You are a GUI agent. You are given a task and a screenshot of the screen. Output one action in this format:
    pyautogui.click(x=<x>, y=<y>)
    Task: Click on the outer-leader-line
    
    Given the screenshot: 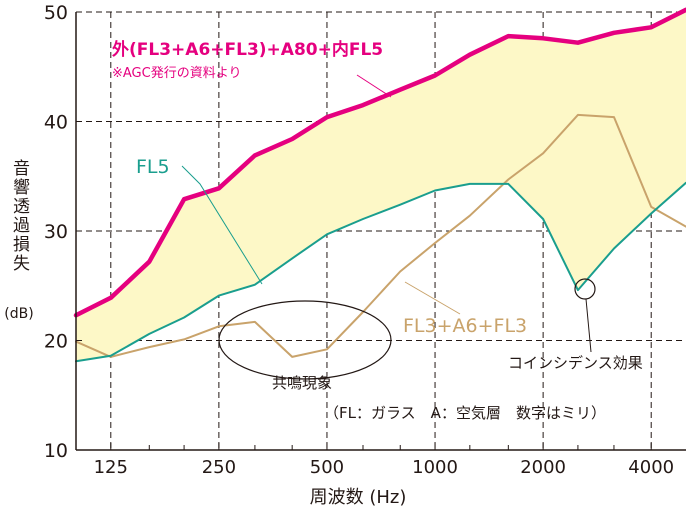 What is the action you would take?
    pyautogui.click(x=374, y=86)
    